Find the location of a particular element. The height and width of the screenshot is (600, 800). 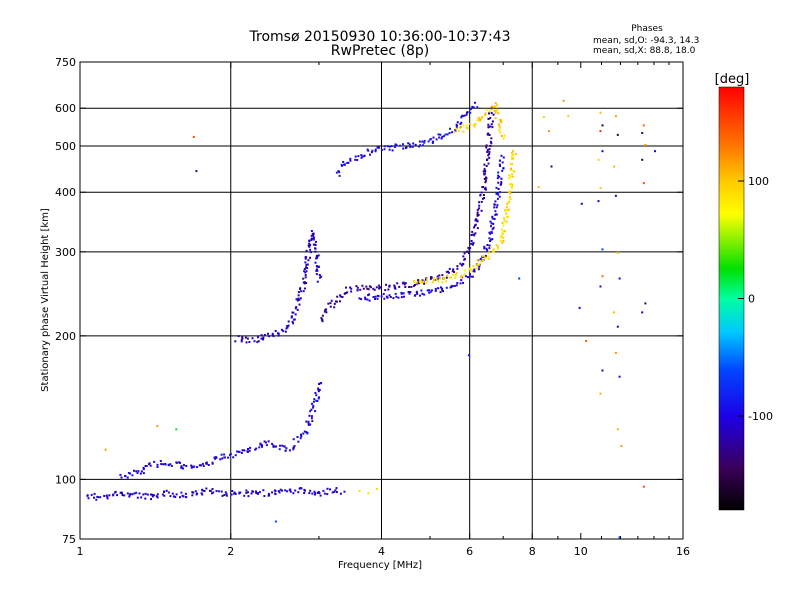

stats-title: Phases is located at coordinates (647, 29).